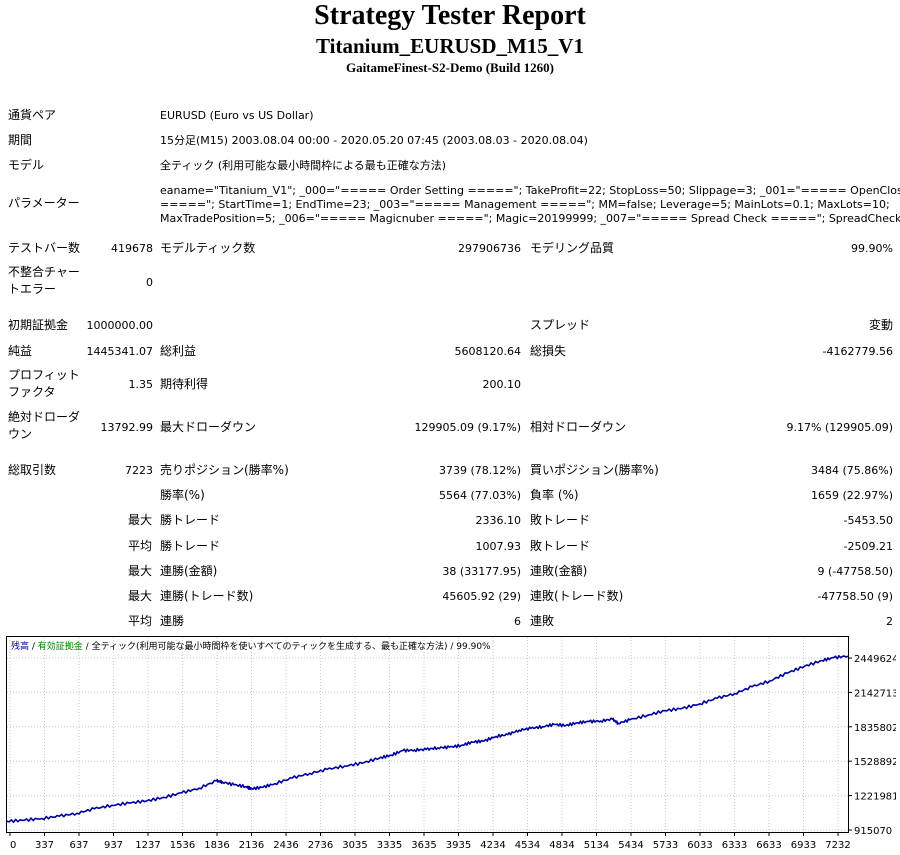 This screenshot has height=855, width=900. I want to click on x-tick-label: 2736, so click(320, 845).